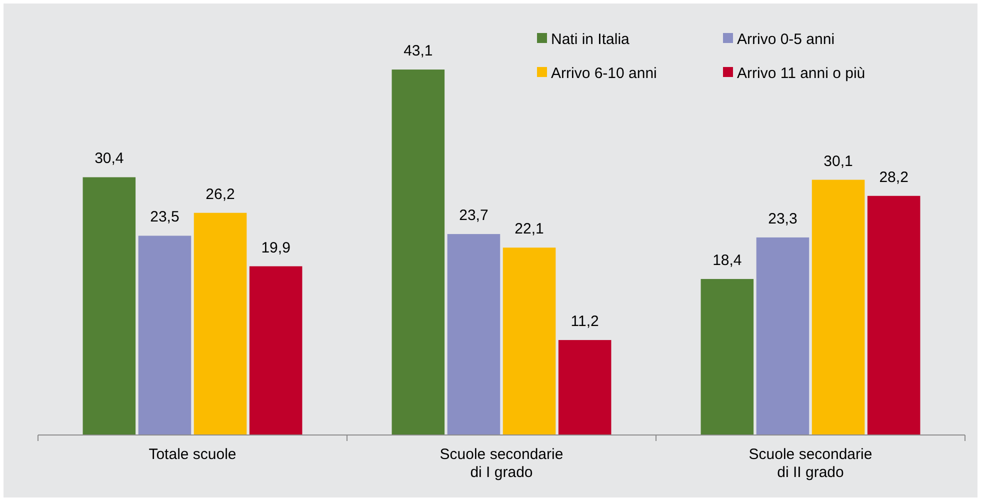  I want to click on data-label: 26,2, so click(220, 194).